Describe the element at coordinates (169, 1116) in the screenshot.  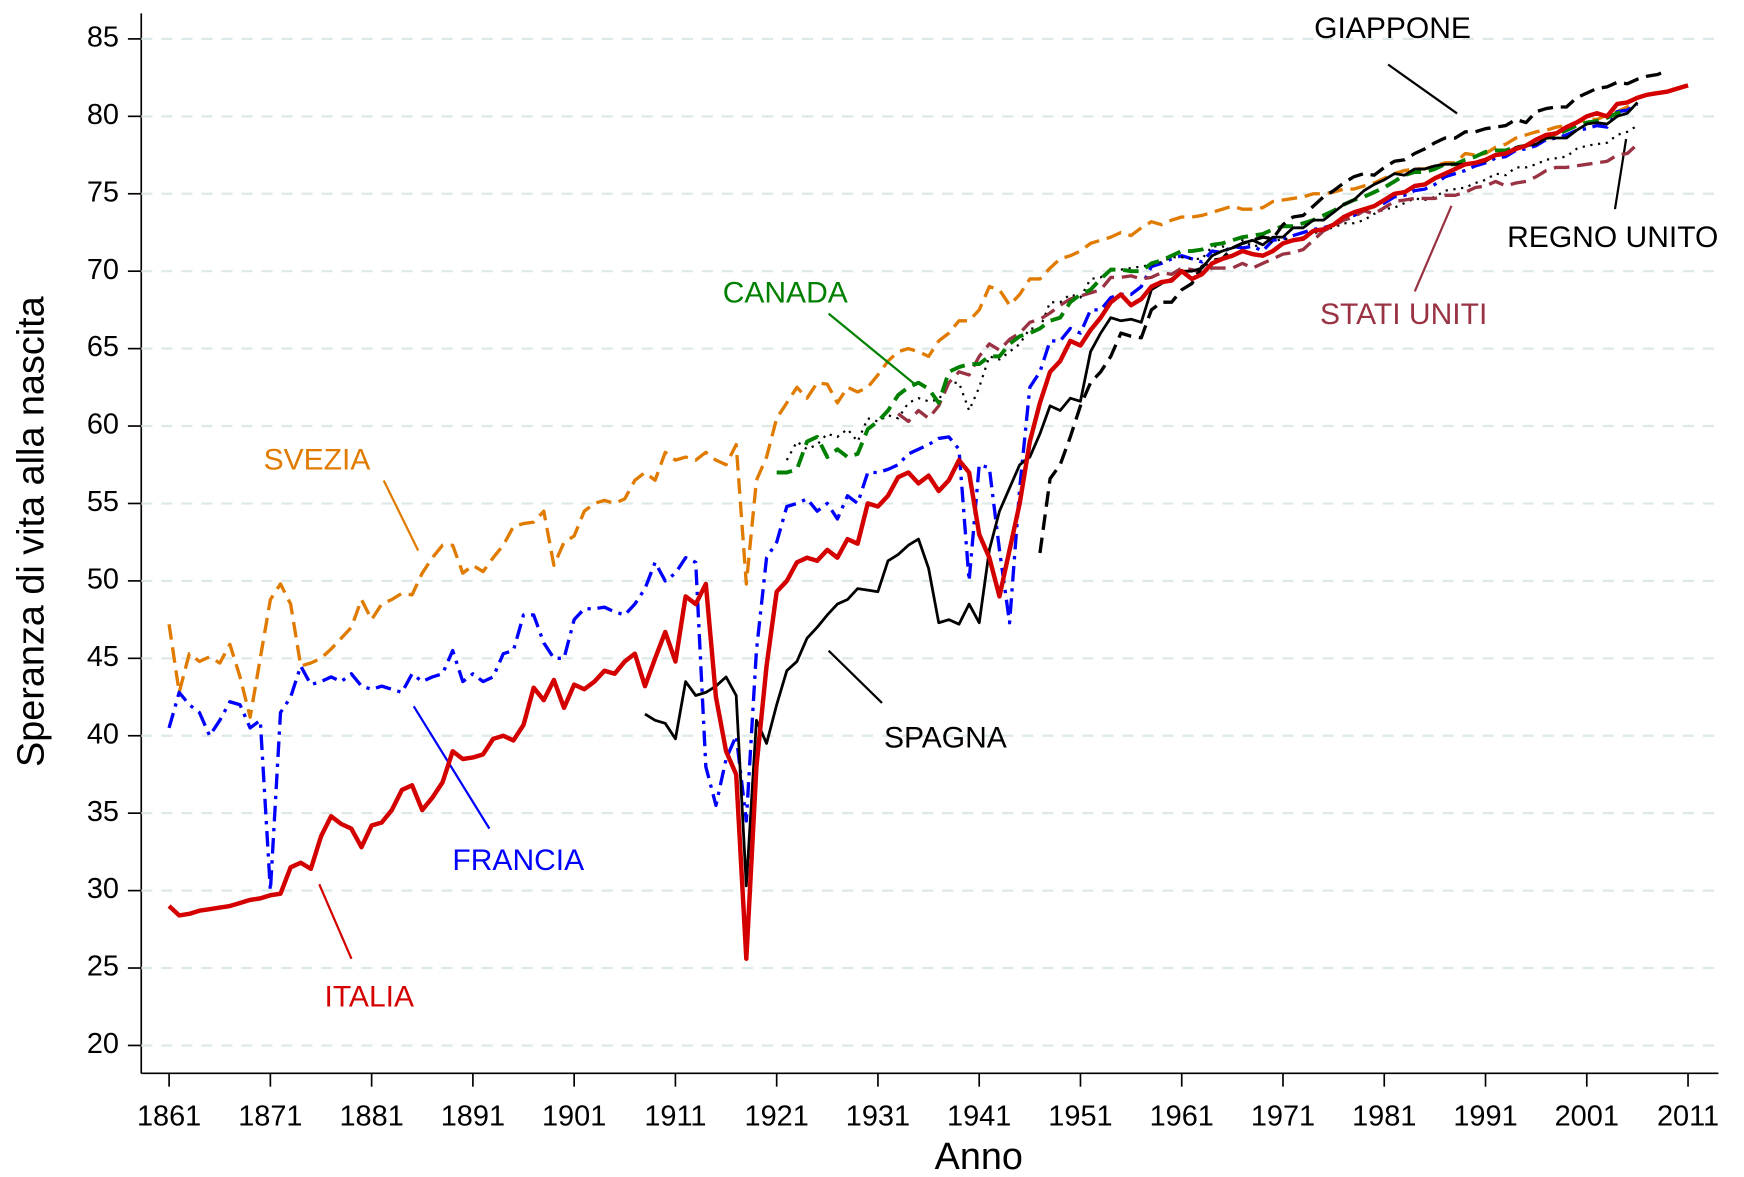
I see `x-tick-label: 1861` at that location.